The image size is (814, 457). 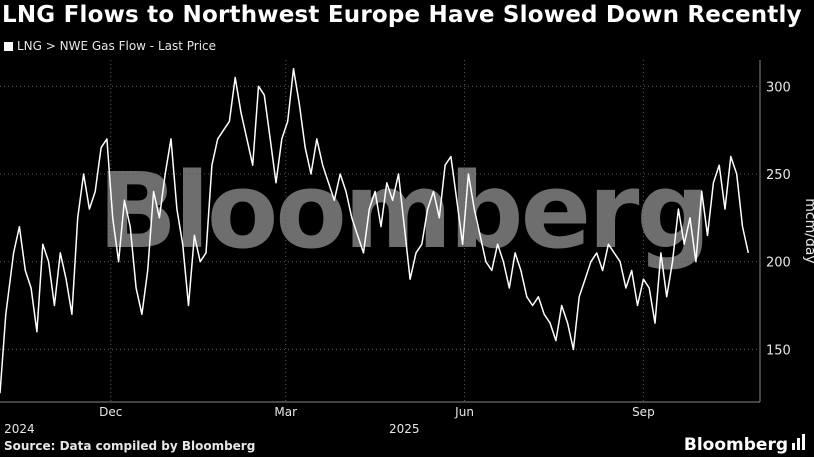 What do you see at coordinates (643, 412) in the screenshot?
I see `x-tick-label: Sep` at bounding box center [643, 412].